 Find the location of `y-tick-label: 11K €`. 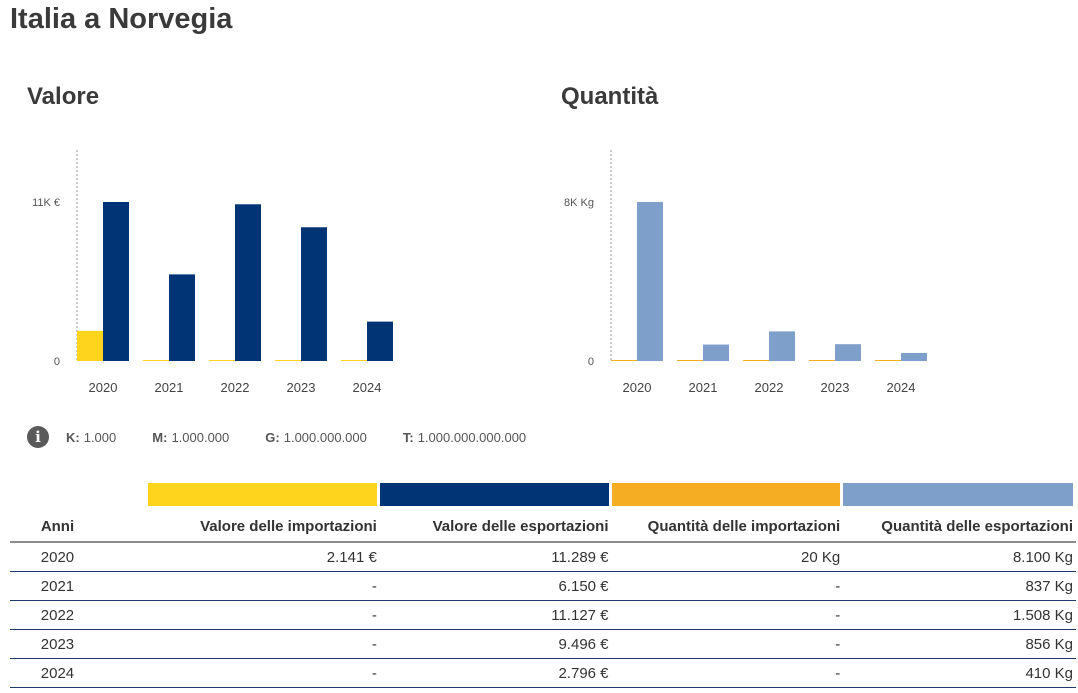

y-tick-label: 11K € is located at coordinates (46, 203).